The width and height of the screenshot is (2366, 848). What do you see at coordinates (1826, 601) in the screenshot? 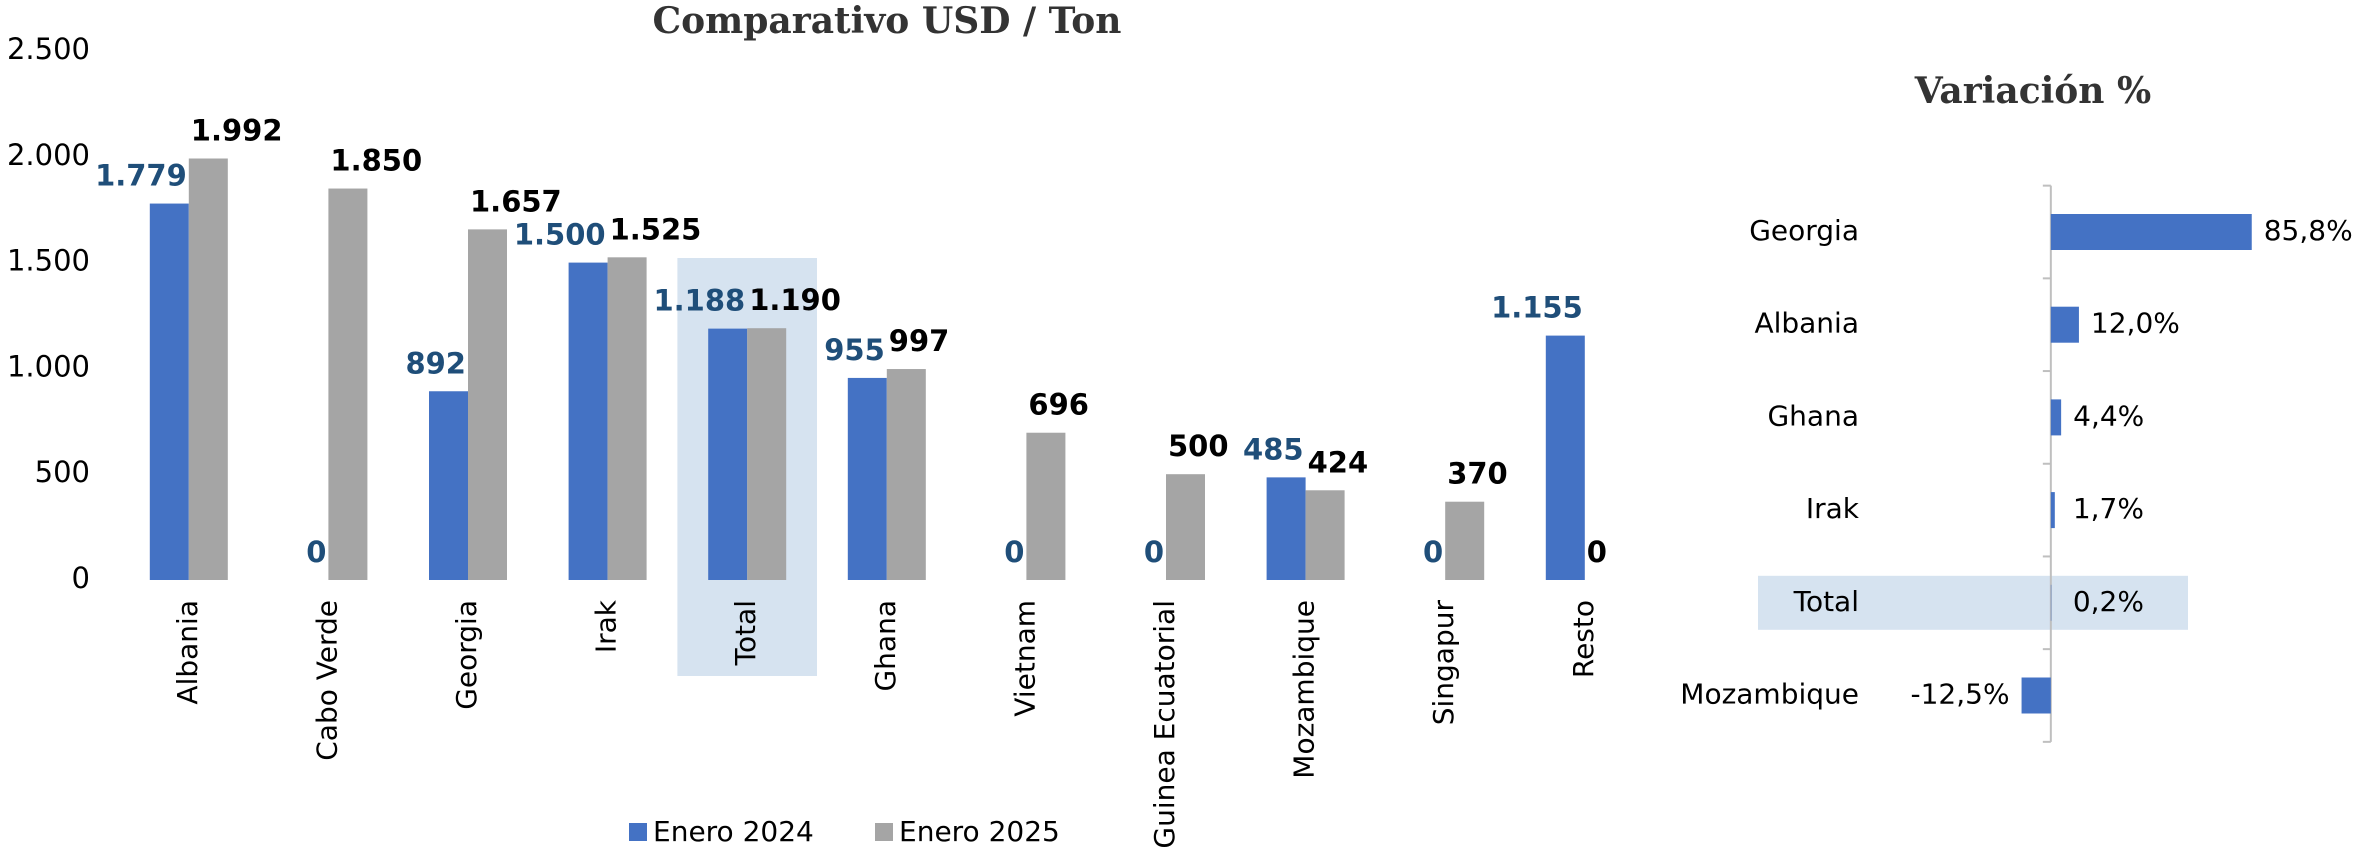
I see `category-label: Total` at bounding box center [1826, 601].